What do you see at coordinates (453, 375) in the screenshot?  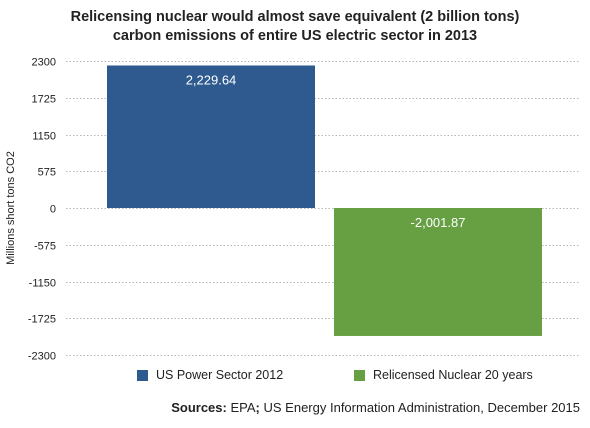 I see `legend-label-relicensed-nuclear: Relicensed Nuclear 20 years` at bounding box center [453, 375].